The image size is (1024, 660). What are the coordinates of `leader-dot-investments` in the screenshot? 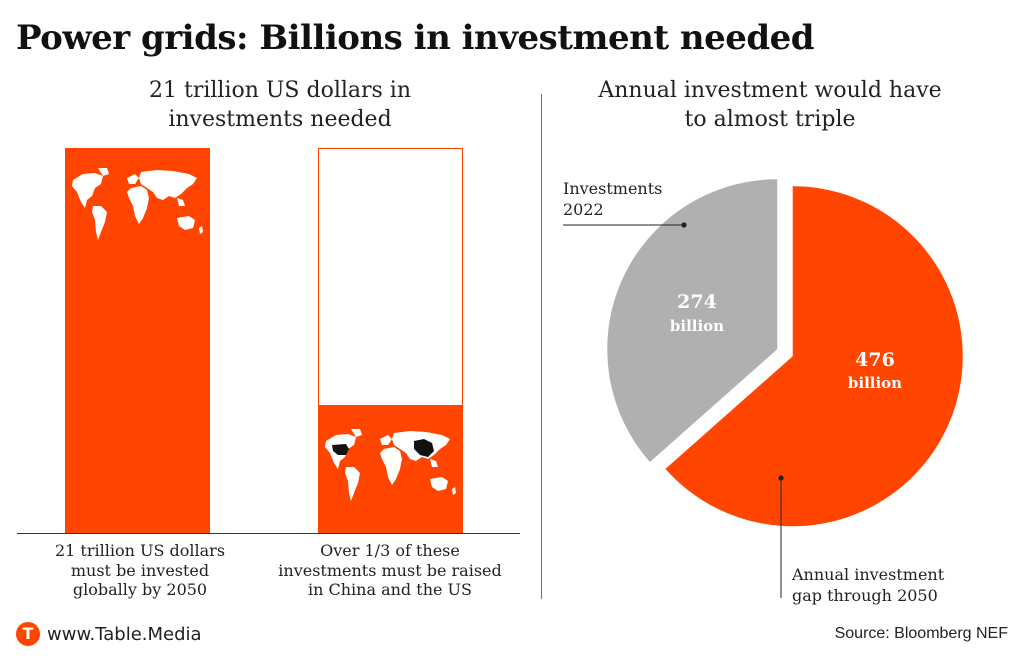 It's located at (684, 225).